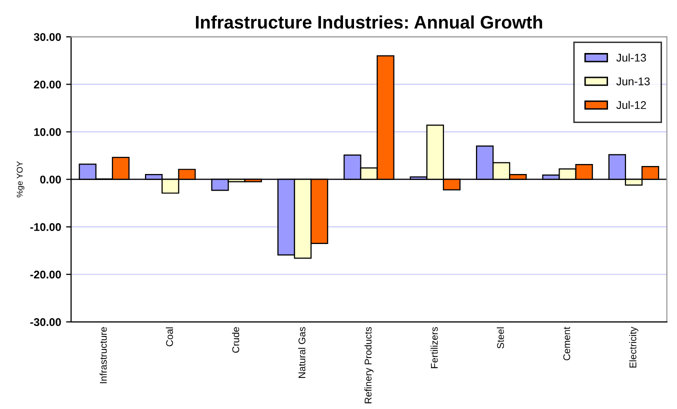  I want to click on x-tick-label: Fertilizers, so click(434, 347).